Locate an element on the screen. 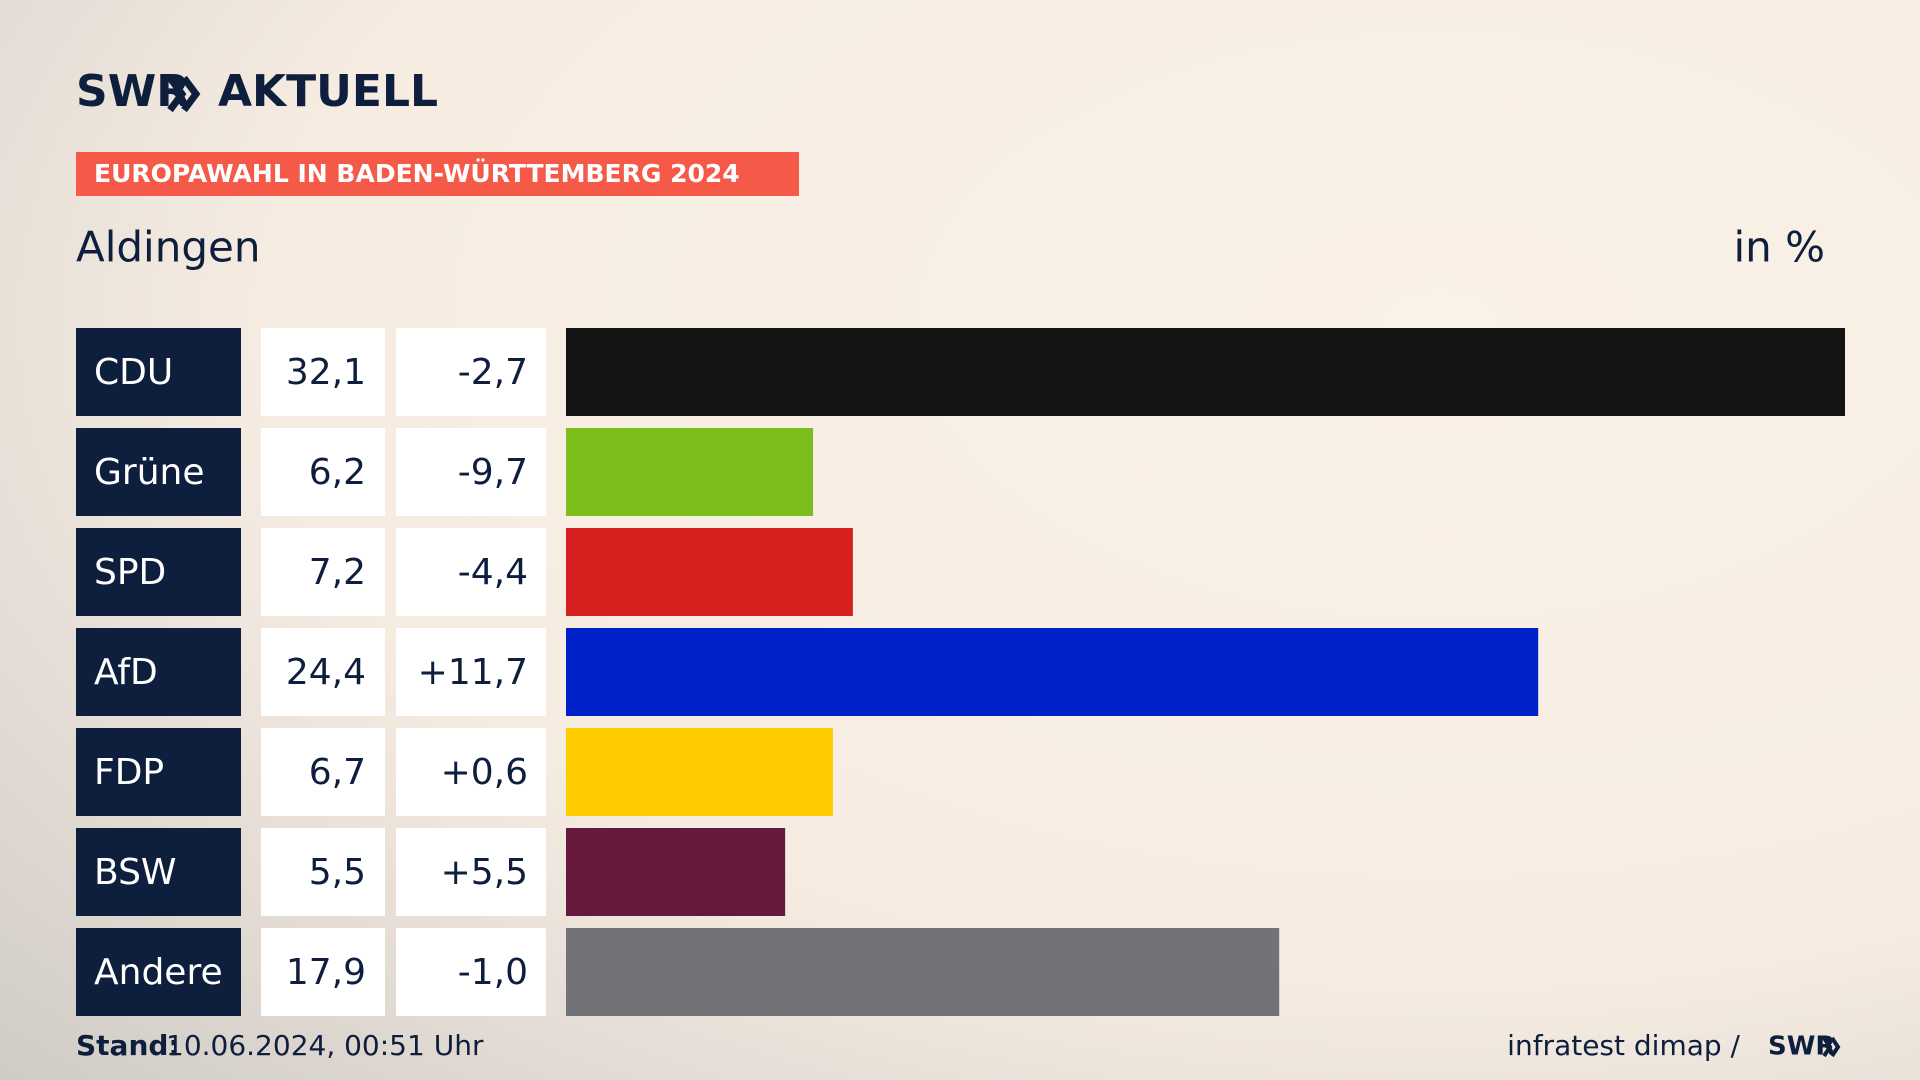  party-label: FDP is located at coordinates (129, 772).